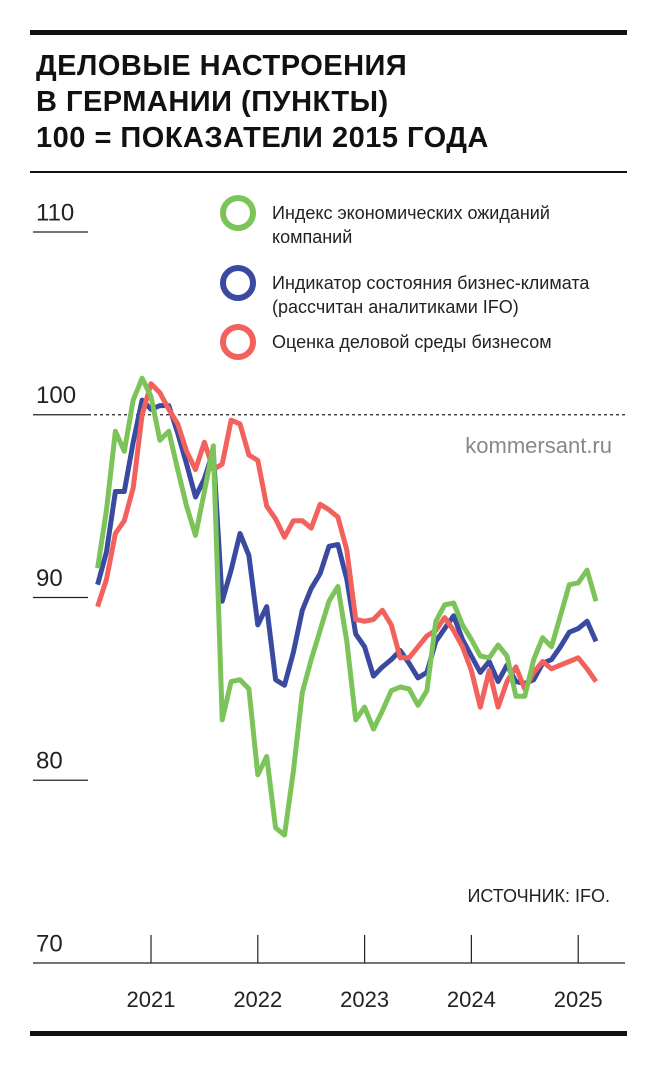  Describe the element at coordinates (538, 445) in the screenshot. I see `watermark: kommersant.ru` at that location.